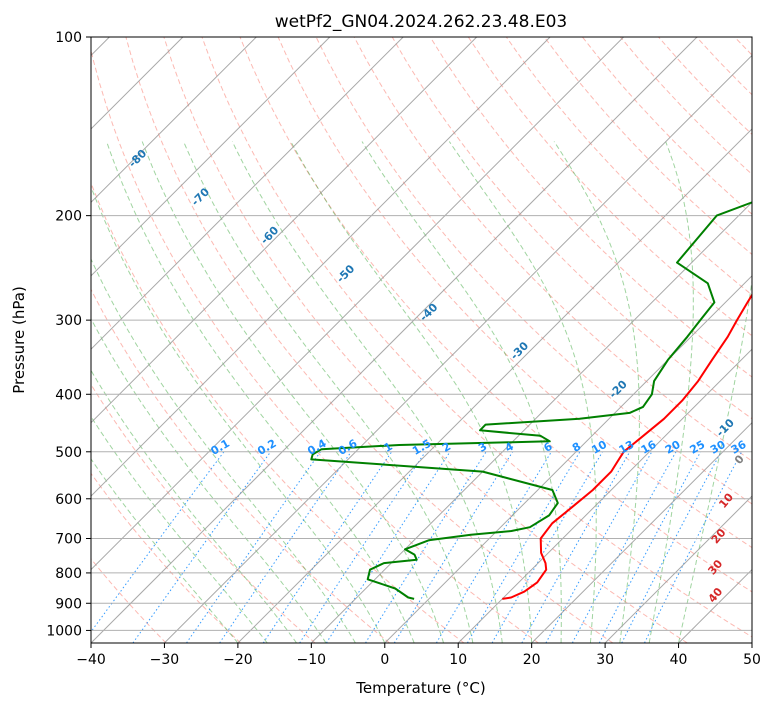 This screenshot has width=775, height=708. I want to click on x-tick-label: −10, so click(312, 660).